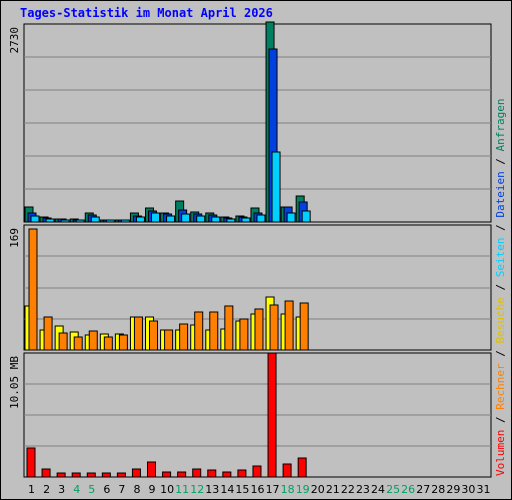  I want to click on legend-item-rechner: Rechner, so click(500, 386).